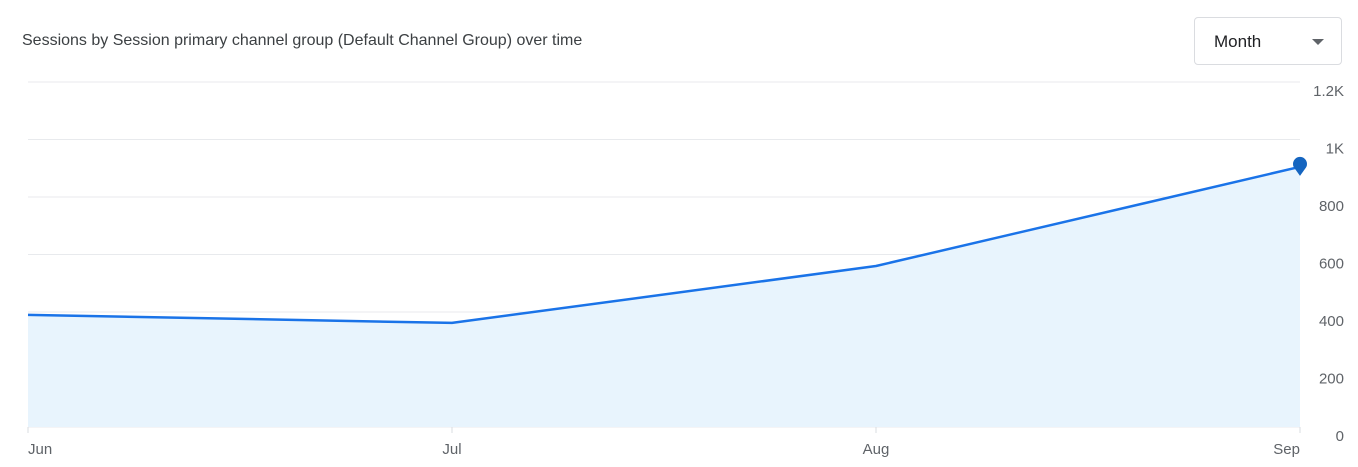 The image size is (1358, 467). What do you see at coordinates (1300, 166) in the screenshot?
I see `last-point-marker` at bounding box center [1300, 166].